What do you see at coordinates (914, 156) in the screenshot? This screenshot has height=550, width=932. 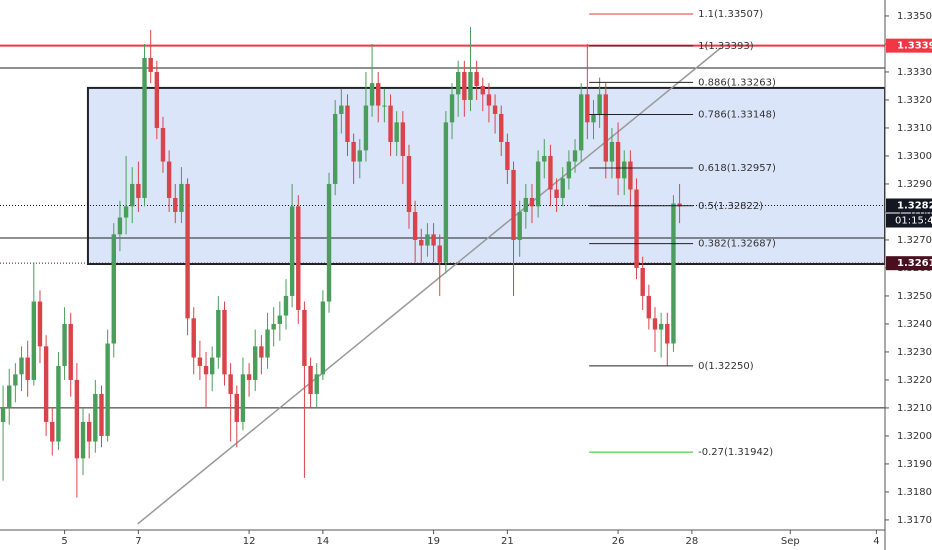 I see `y-tick-label: 1.33000` at bounding box center [914, 156].